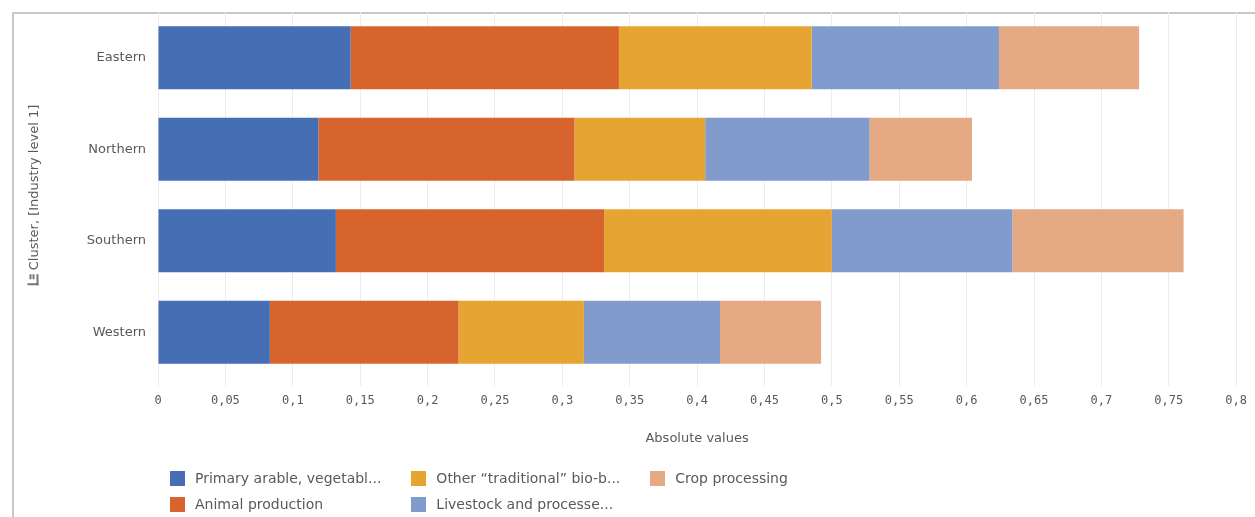 The height and width of the screenshot is (517, 1255). What do you see at coordinates (259, 504) in the screenshot?
I see `legend-label: Animal production` at bounding box center [259, 504].